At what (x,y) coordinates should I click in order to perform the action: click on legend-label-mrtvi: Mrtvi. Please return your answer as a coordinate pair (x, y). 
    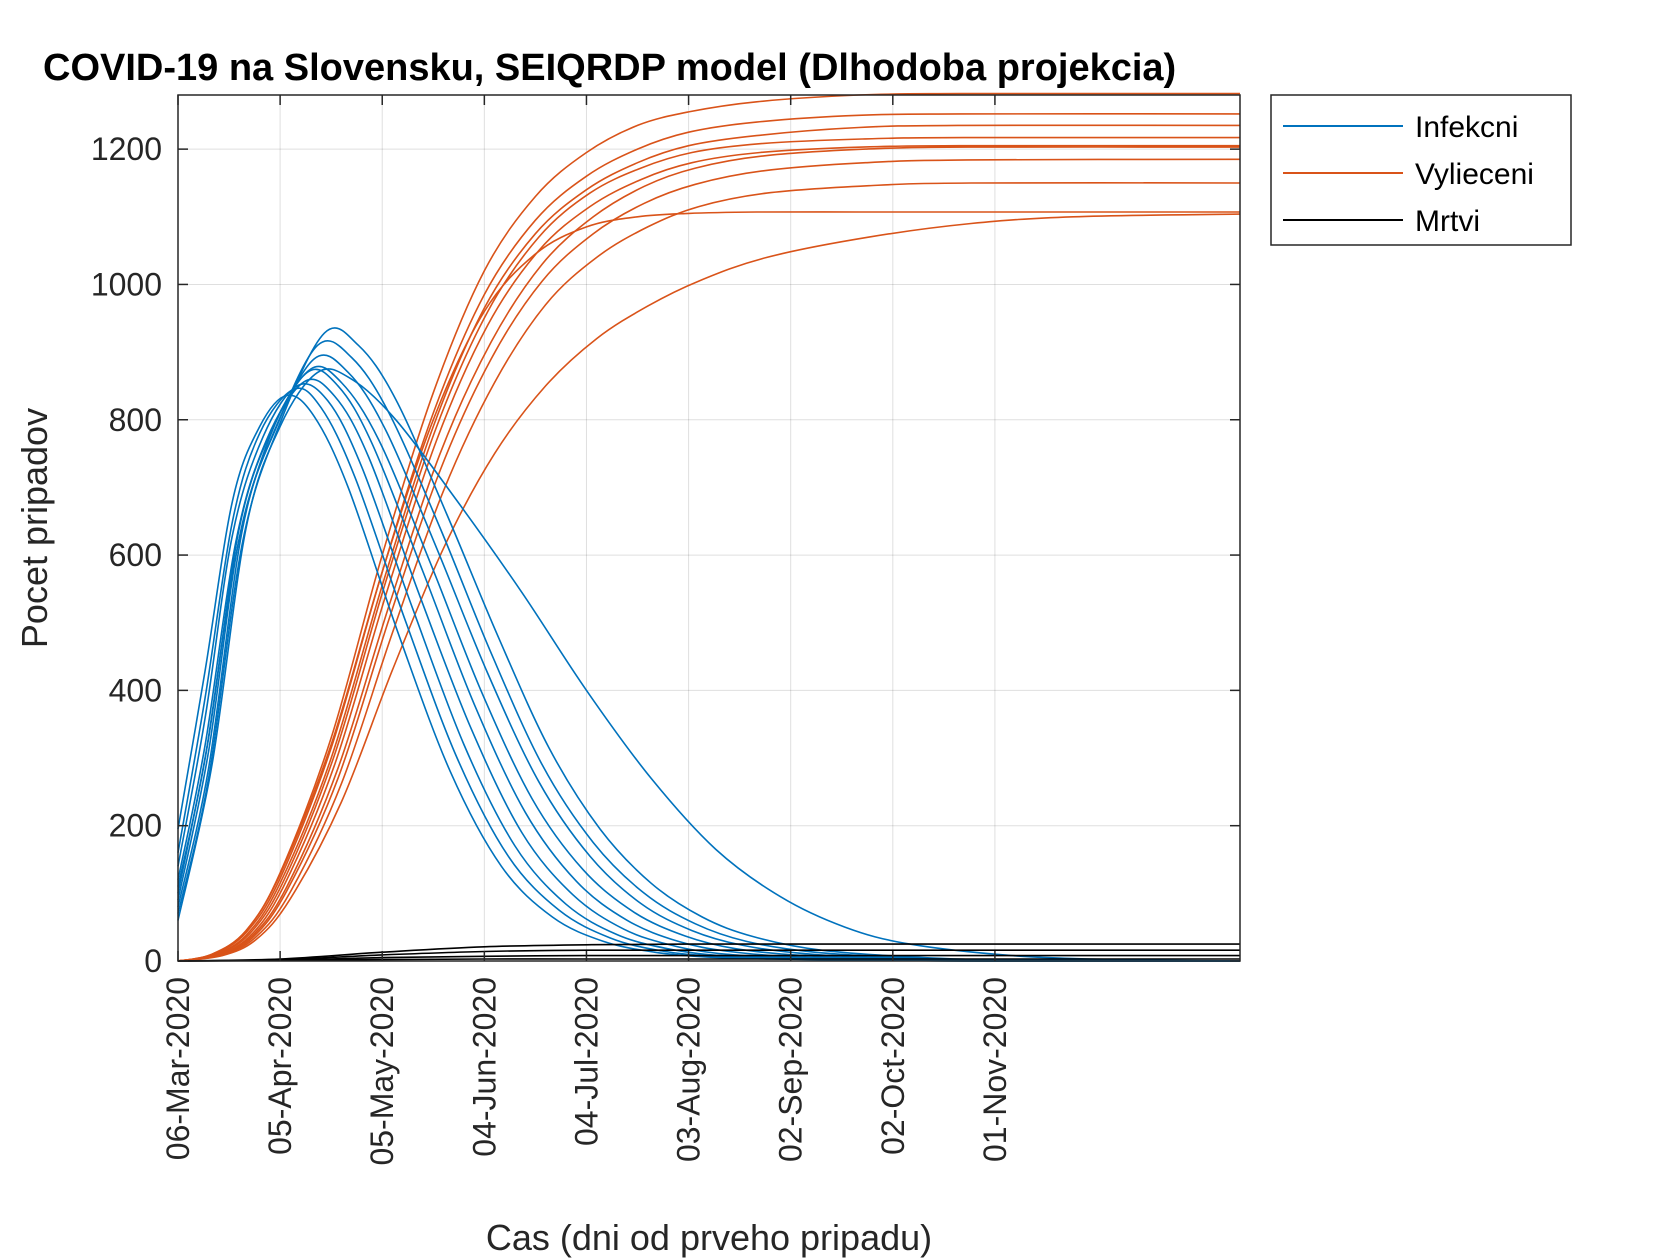
    Looking at the image, I should click on (1447, 221).